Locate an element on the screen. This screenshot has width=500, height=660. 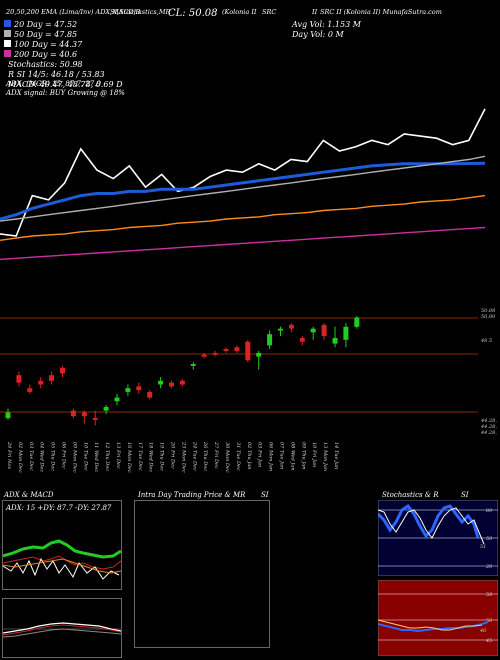
date-label: 14 Tue Jan is located at coordinates (336, 455).